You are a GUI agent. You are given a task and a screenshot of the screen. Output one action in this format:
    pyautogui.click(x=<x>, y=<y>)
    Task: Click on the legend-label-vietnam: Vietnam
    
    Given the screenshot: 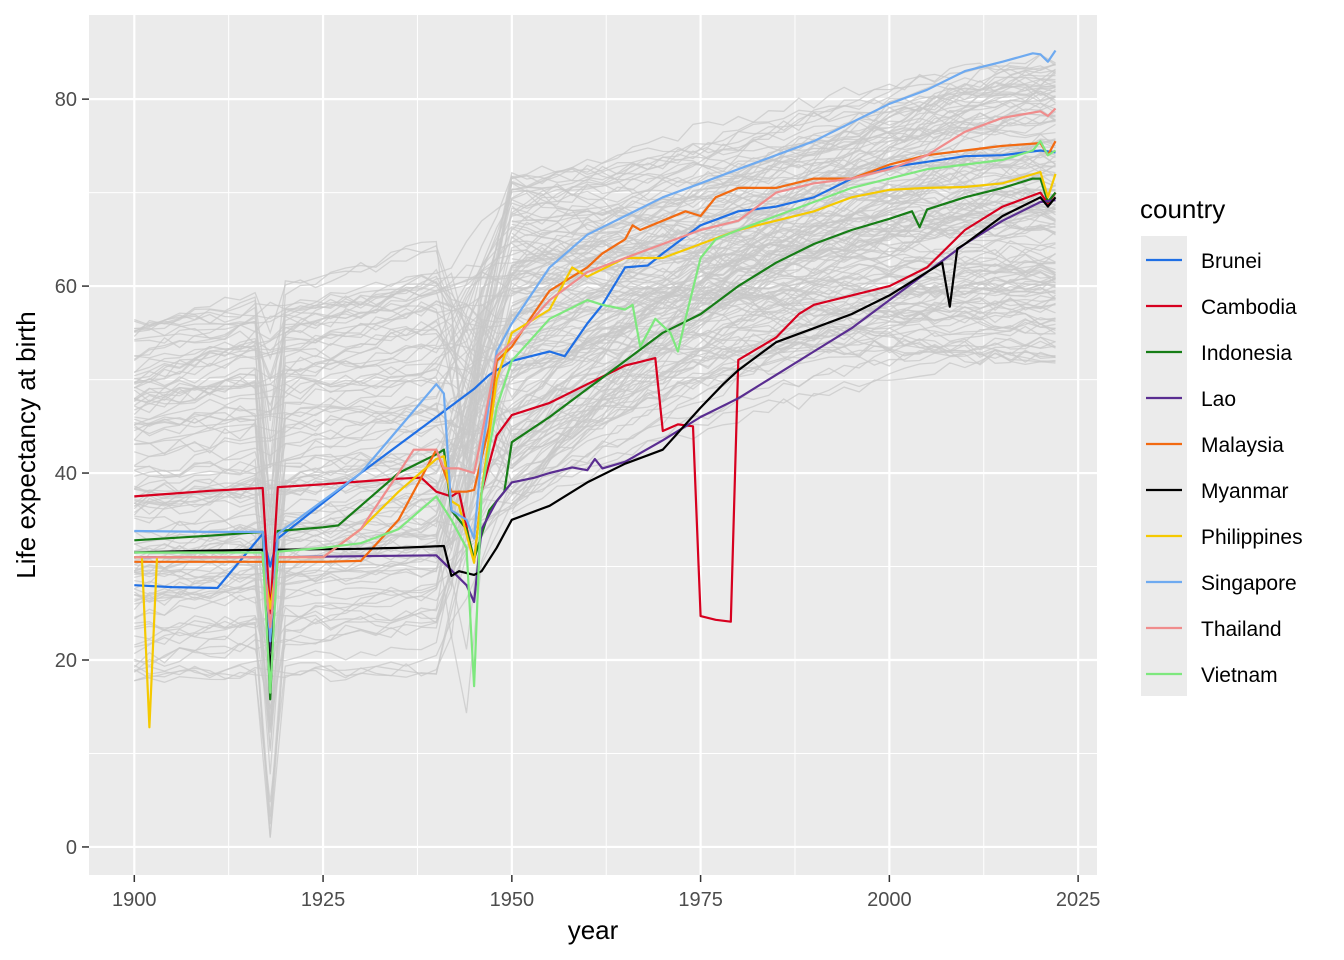 What is the action you would take?
    pyautogui.click(x=1239, y=675)
    